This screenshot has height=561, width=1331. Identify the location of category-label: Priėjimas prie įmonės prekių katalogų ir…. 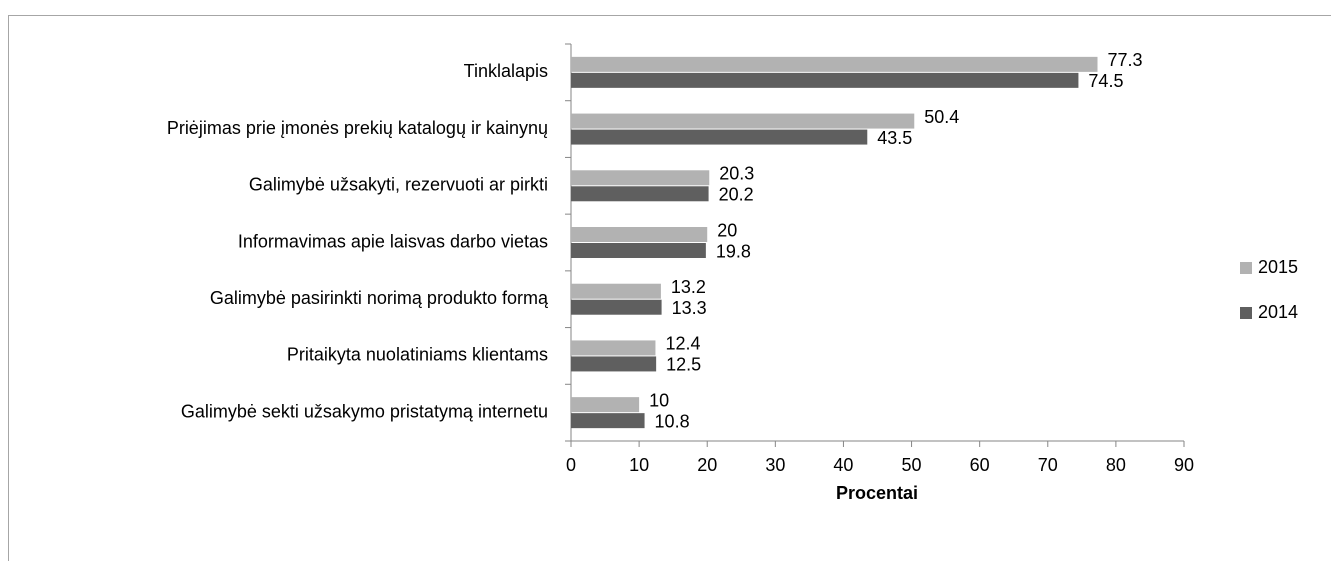
(357, 128).